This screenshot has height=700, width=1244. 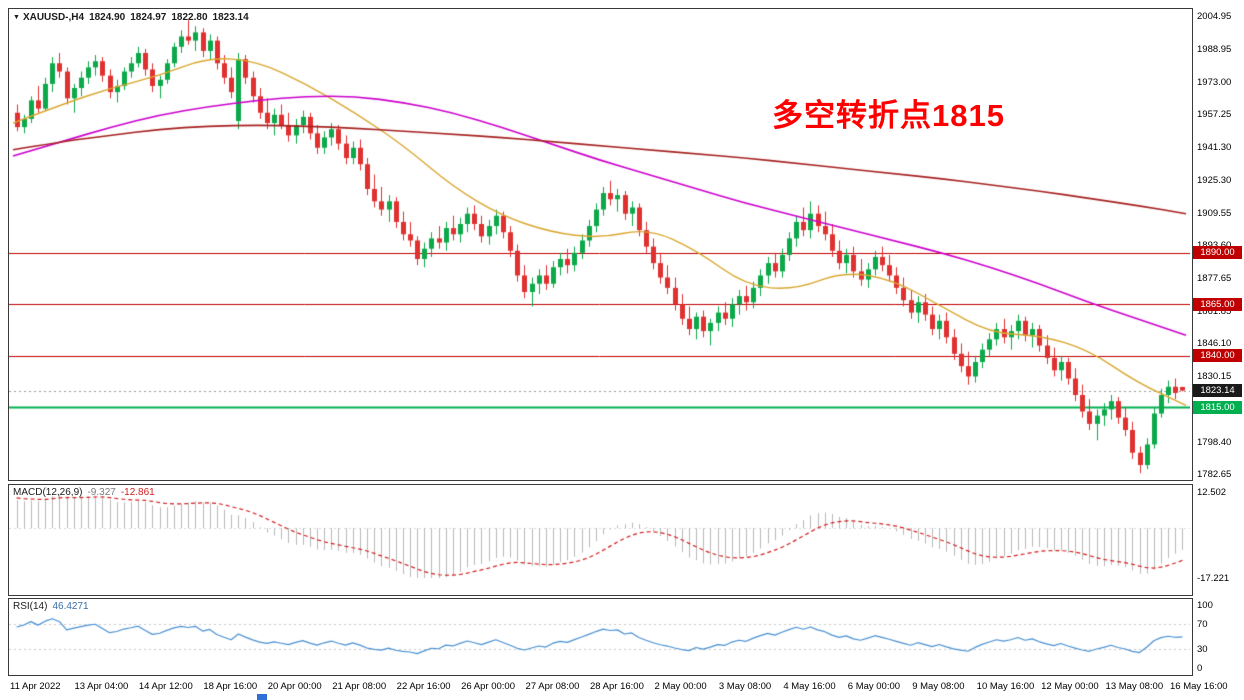 What do you see at coordinates (1200, 668) in the screenshot?
I see `rsi-axis-label: 0` at bounding box center [1200, 668].